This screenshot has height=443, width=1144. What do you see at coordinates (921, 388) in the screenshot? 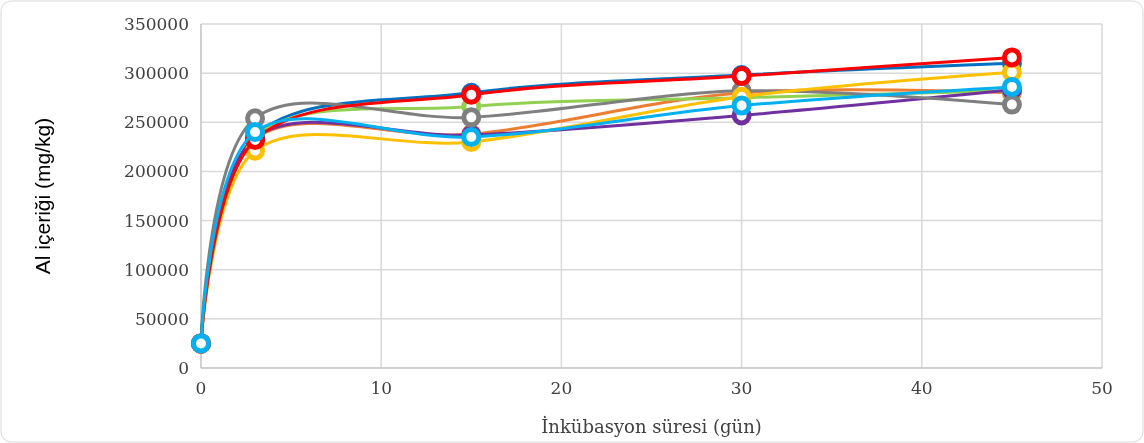
I see `x-tick-label: 40` at bounding box center [921, 388].